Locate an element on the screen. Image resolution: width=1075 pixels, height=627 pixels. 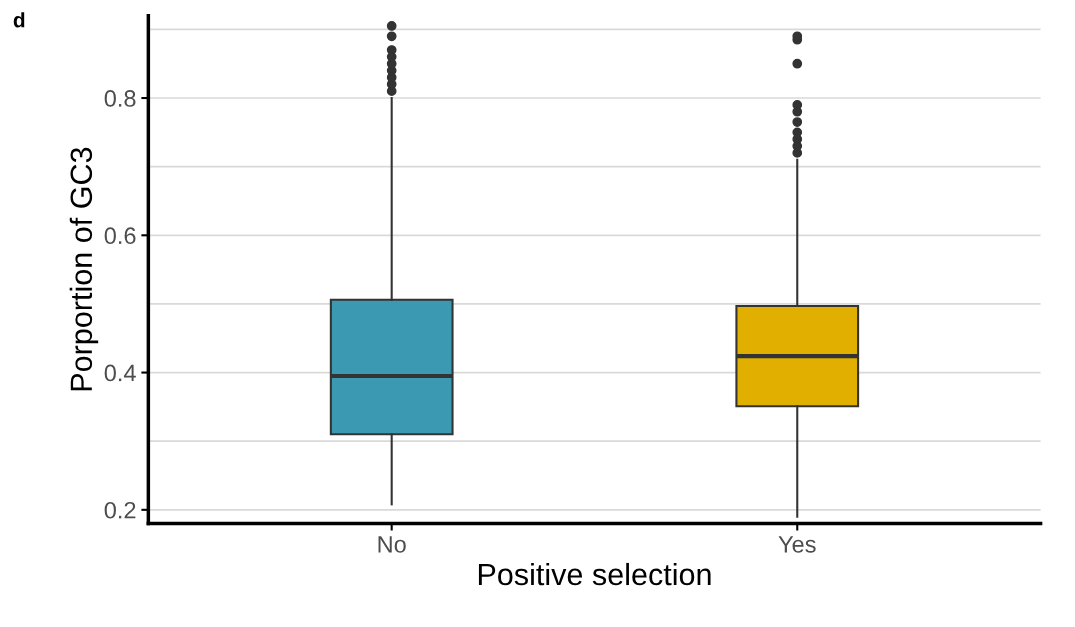
y-axis-title: Porportion of GC3 is located at coordinates (84, 269).